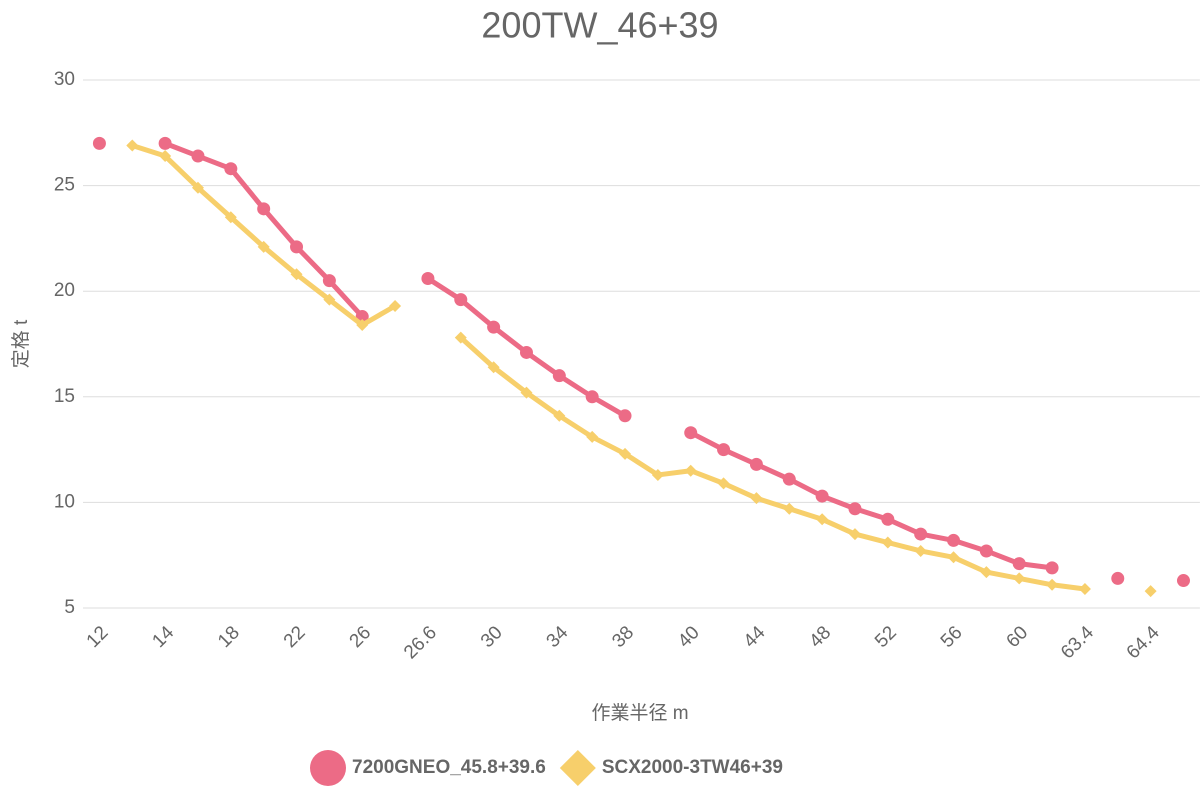 This screenshot has width=1200, height=800. Describe the element at coordinates (64, 290) in the screenshot. I see `y-tick-label: 20` at that location.